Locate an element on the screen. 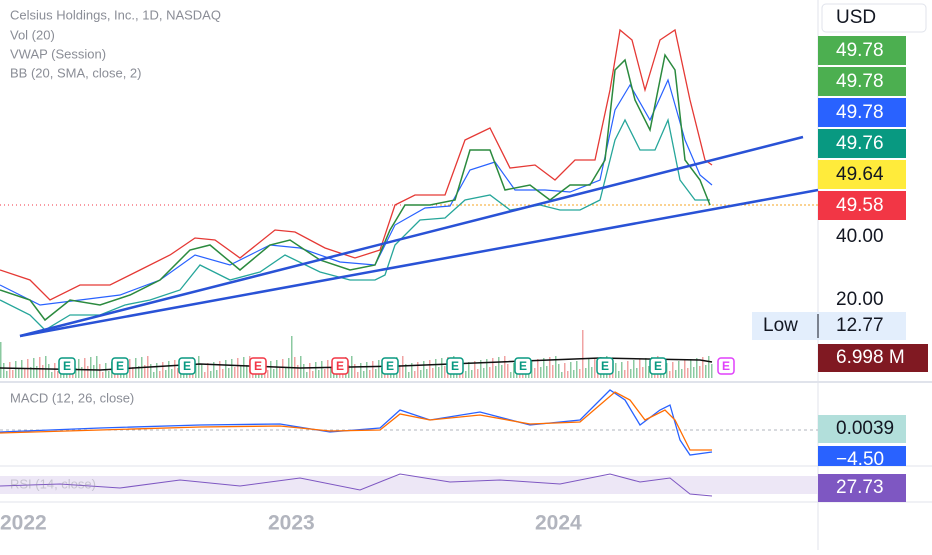 This screenshot has height=555, width=932. rsi-value: 27.73 is located at coordinates (860, 487).